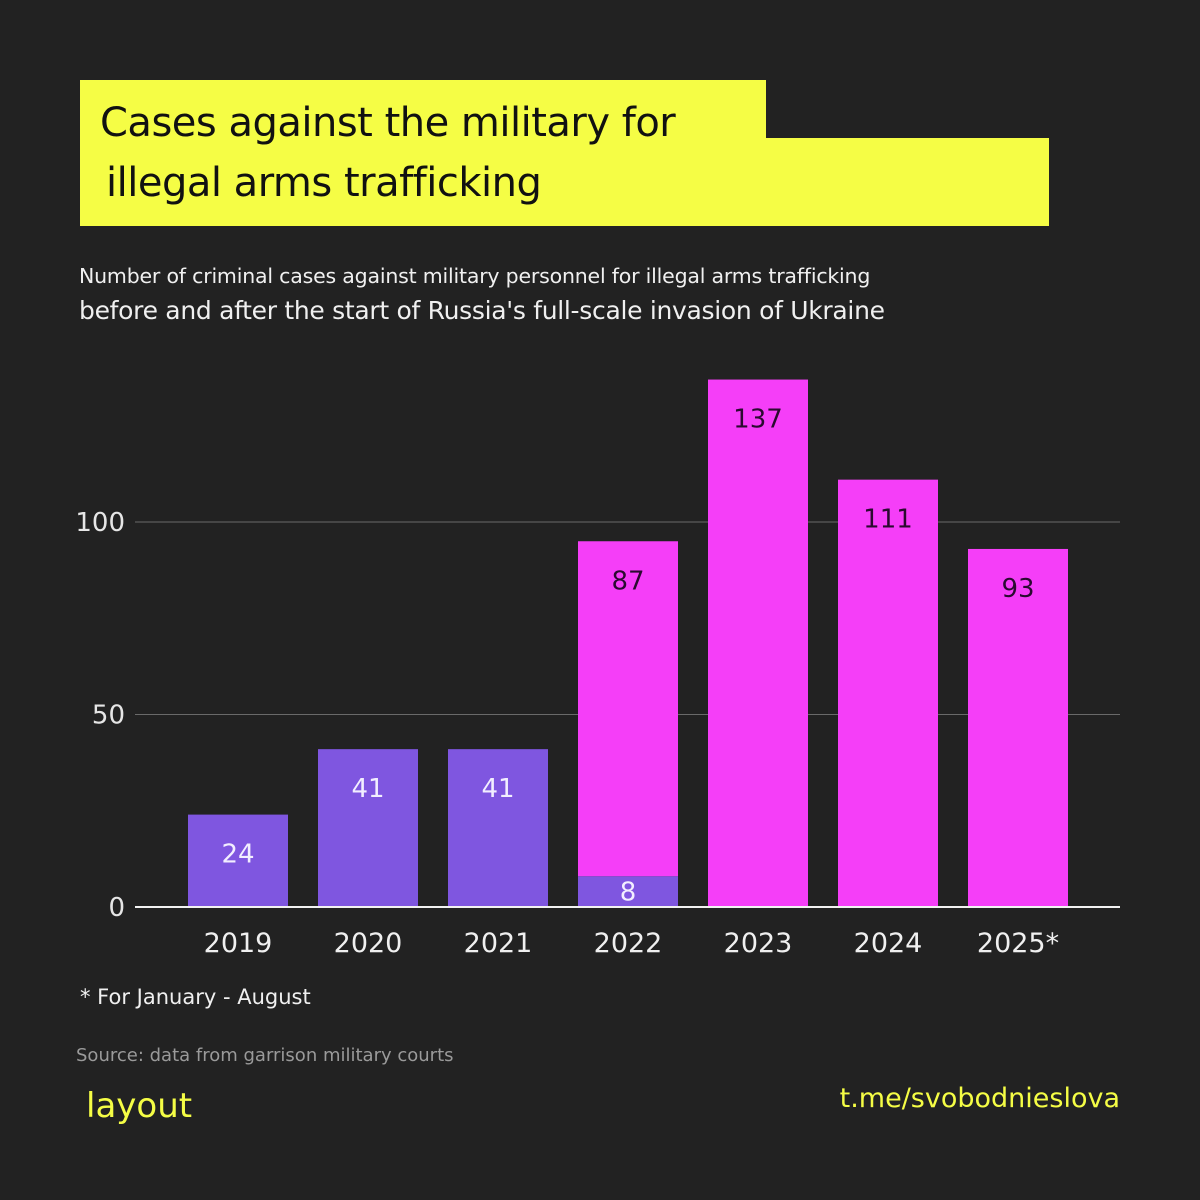  What do you see at coordinates (238, 943) in the screenshot?
I see `x-tick-label: 2019` at bounding box center [238, 943].